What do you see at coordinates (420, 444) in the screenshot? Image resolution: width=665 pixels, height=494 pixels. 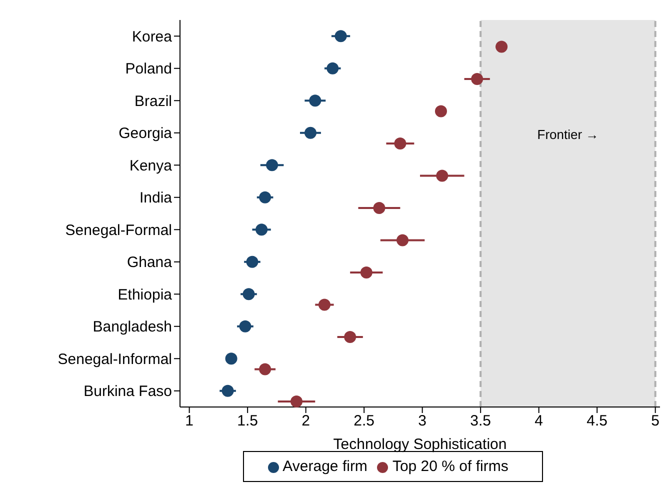 I see `x-axis-title: Technology Sophistication` at bounding box center [420, 444].